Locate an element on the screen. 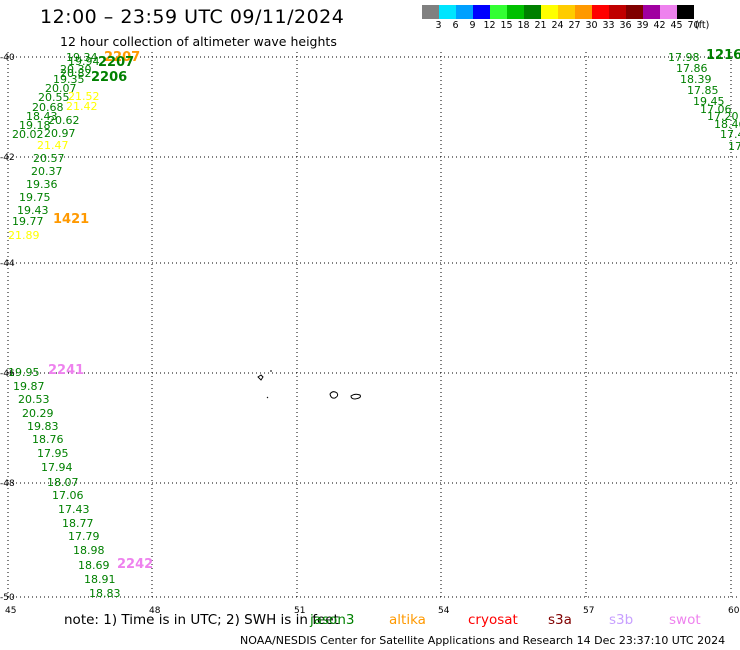 The width and height of the screenshot is (740, 650). wave-height-value: 19.35 is located at coordinates (69, 79).